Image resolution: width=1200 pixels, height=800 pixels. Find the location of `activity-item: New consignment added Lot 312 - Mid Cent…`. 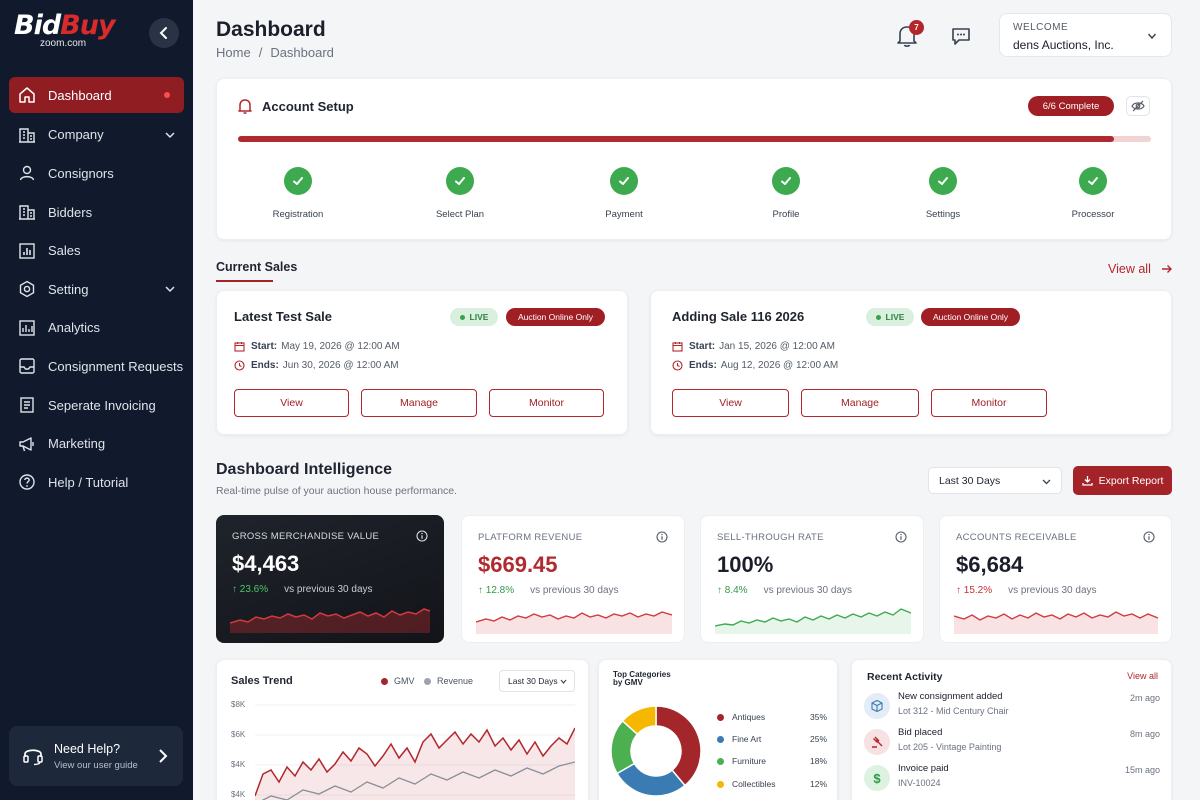

activity-item: New consignment added Lot 312 - Mid Cent… is located at coordinates (1012, 708).